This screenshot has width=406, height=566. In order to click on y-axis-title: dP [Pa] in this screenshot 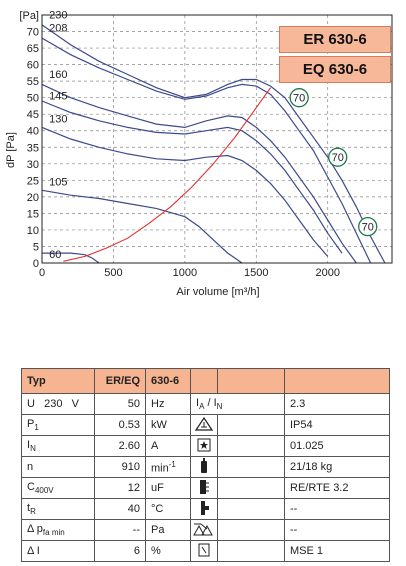, I will do `click(11, 150)`.